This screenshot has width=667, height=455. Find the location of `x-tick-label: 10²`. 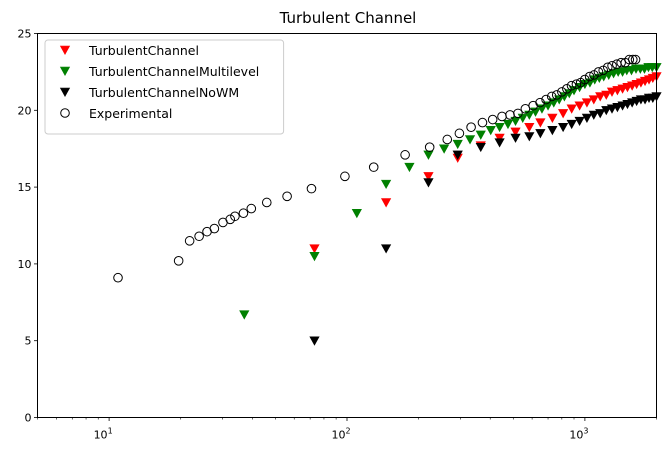

x-tick-label: 10² is located at coordinates (340, 434).